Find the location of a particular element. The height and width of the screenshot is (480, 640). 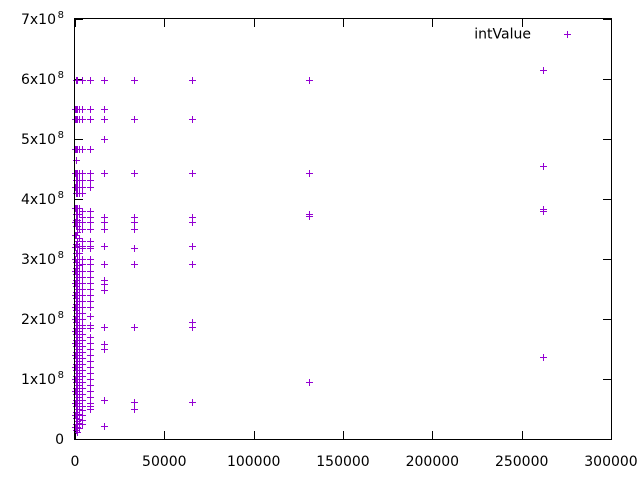

y-tick-label: 0 is located at coordinates (59, 440).